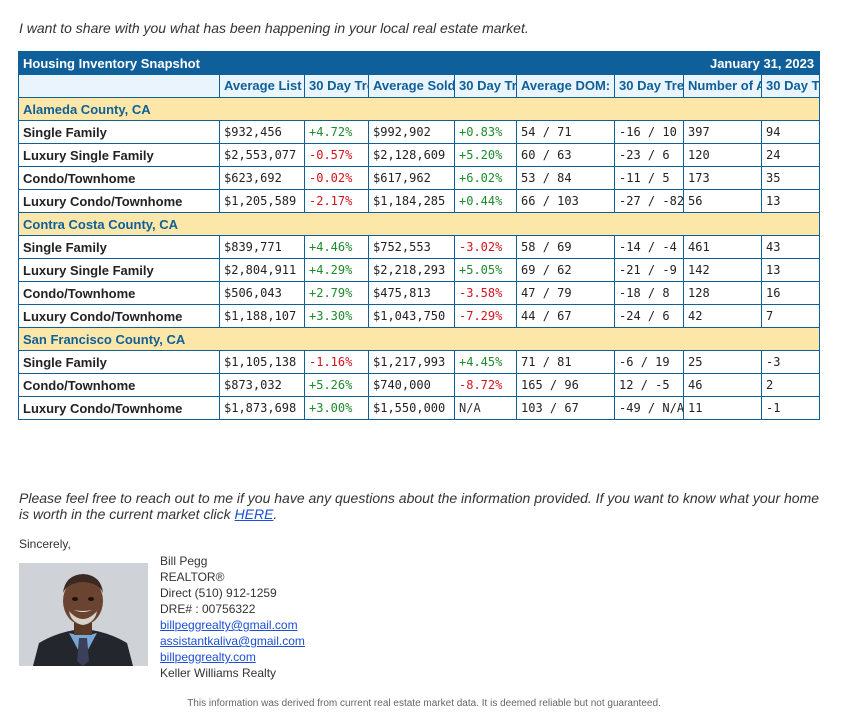 Image resolution: width=848 pixels, height=716 pixels. What do you see at coordinates (649, 385) in the screenshot?
I see `cell-dom-trend: 12 / -5` at bounding box center [649, 385].